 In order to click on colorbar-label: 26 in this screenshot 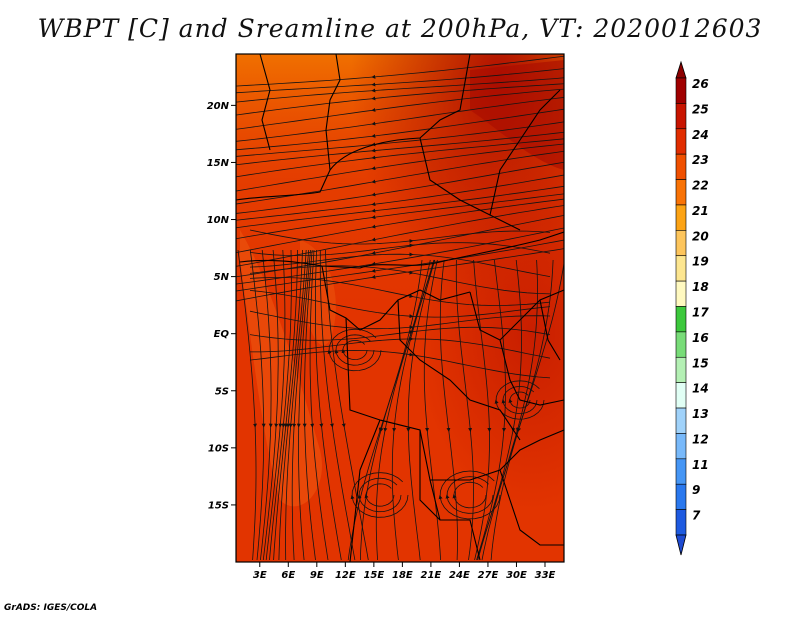, I will do `click(700, 84)`.